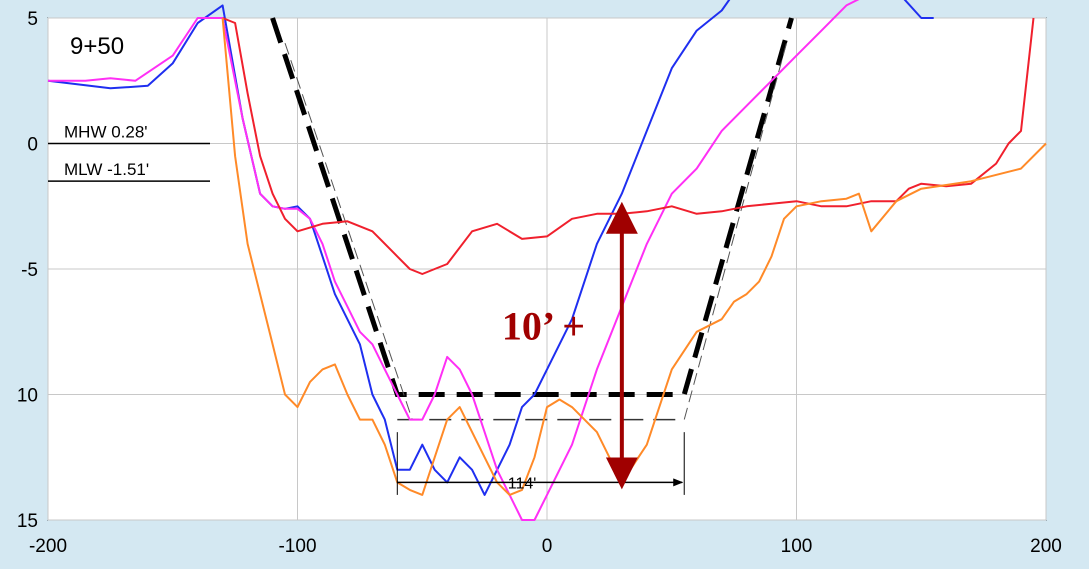 The width and height of the screenshot is (1089, 569). What do you see at coordinates (797, 546) in the screenshot?
I see `x-tick-label: 100` at bounding box center [797, 546].